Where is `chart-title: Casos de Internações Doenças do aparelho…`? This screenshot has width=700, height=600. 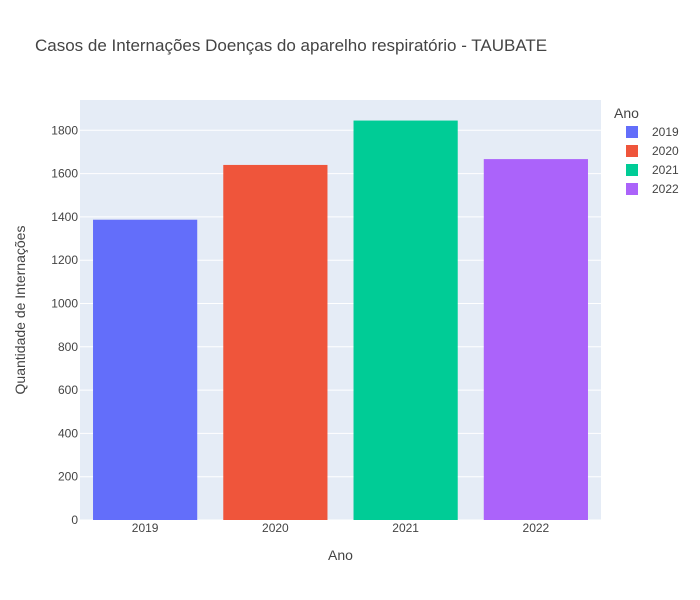
chart-title: Casos de Internações Doenças do aparelho… is located at coordinates (291, 45).